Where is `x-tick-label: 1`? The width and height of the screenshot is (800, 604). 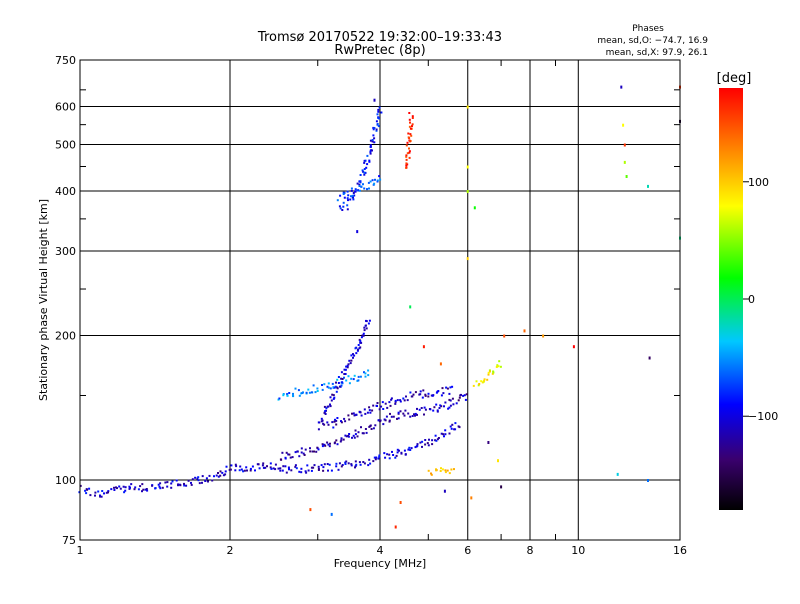
x-tick-label: 1 is located at coordinates (80, 550).